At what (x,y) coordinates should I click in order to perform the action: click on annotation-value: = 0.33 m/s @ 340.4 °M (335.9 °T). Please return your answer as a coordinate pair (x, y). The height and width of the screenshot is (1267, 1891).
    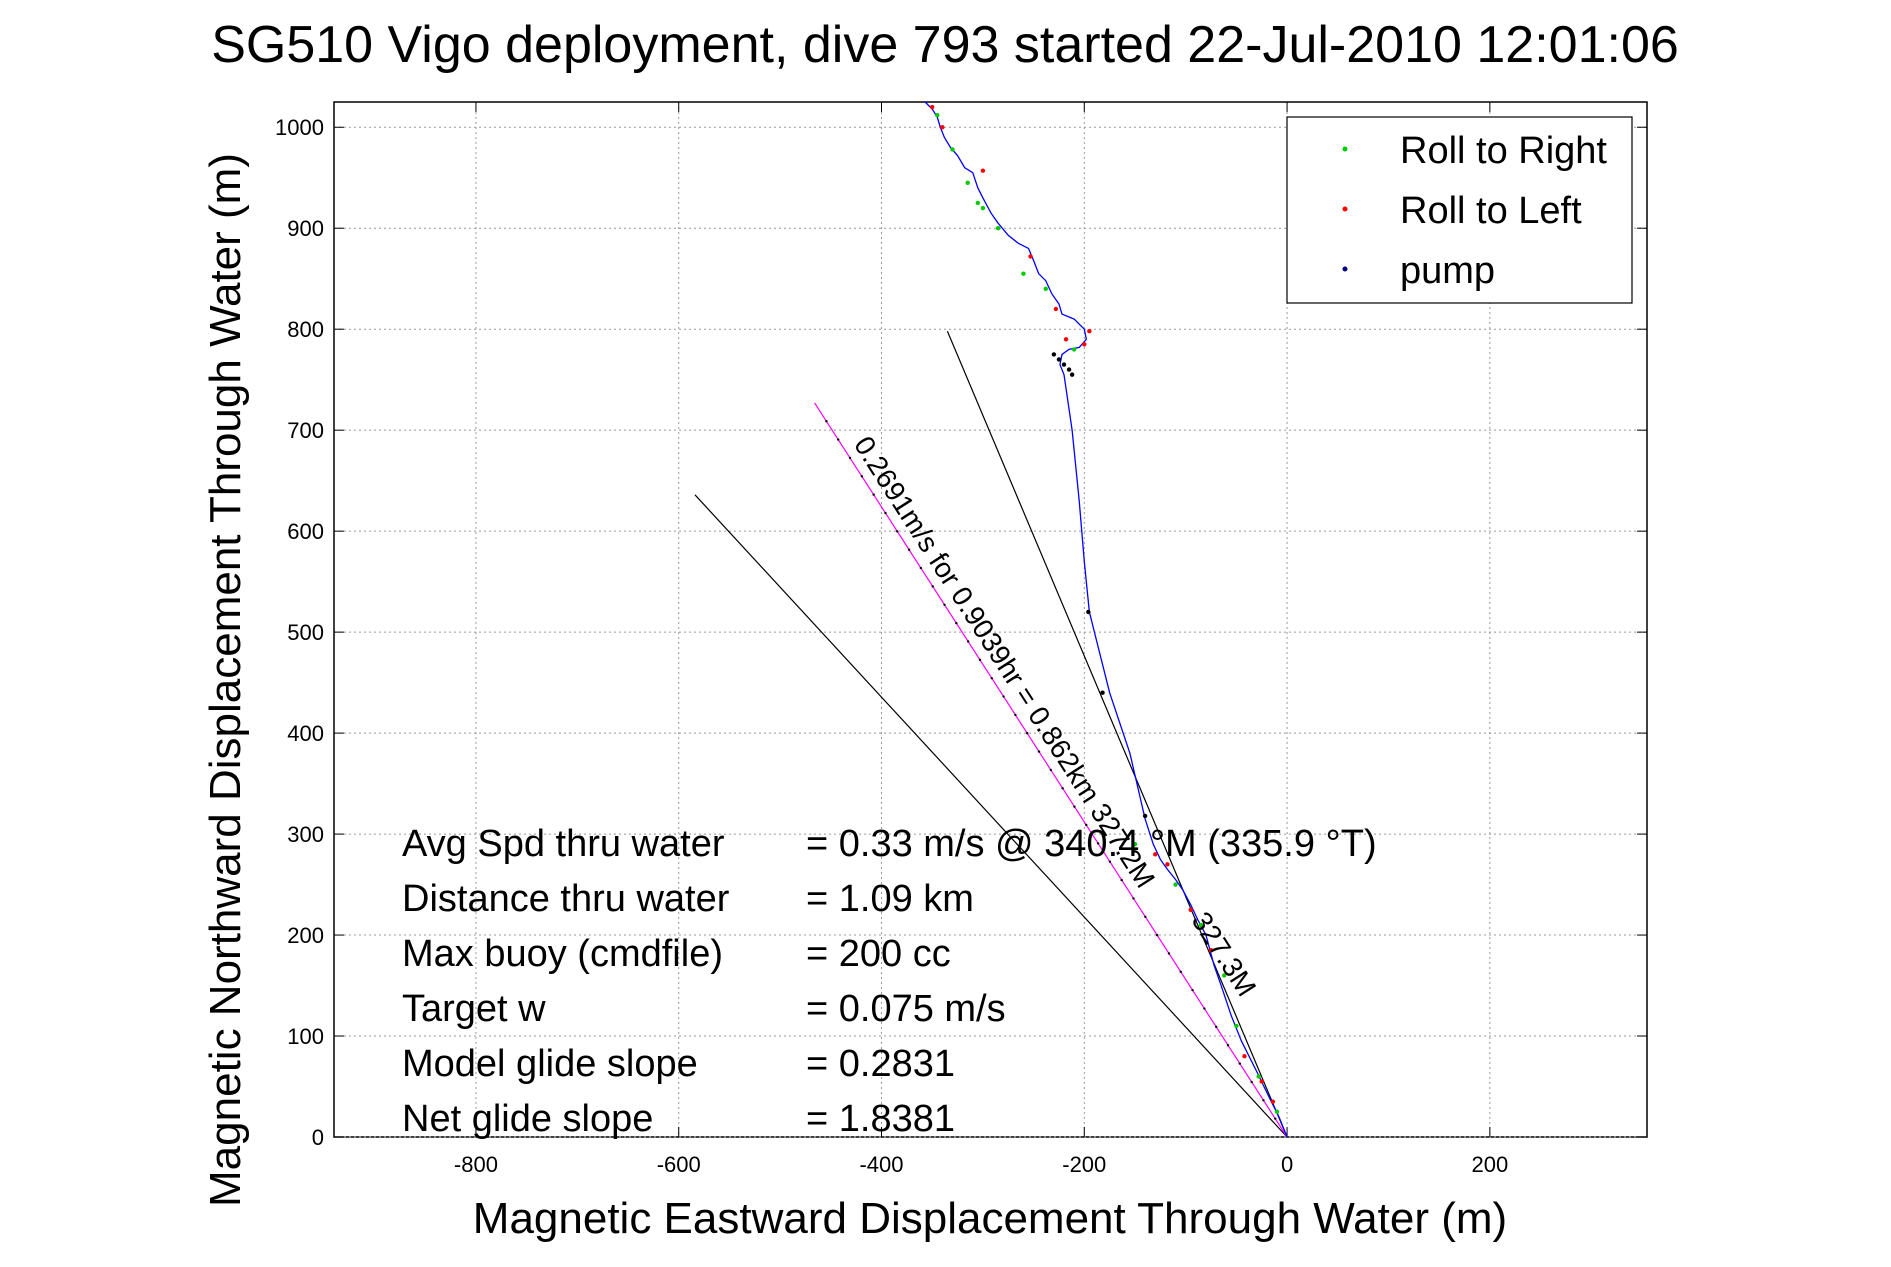
    Looking at the image, I should click on (1091, 844).